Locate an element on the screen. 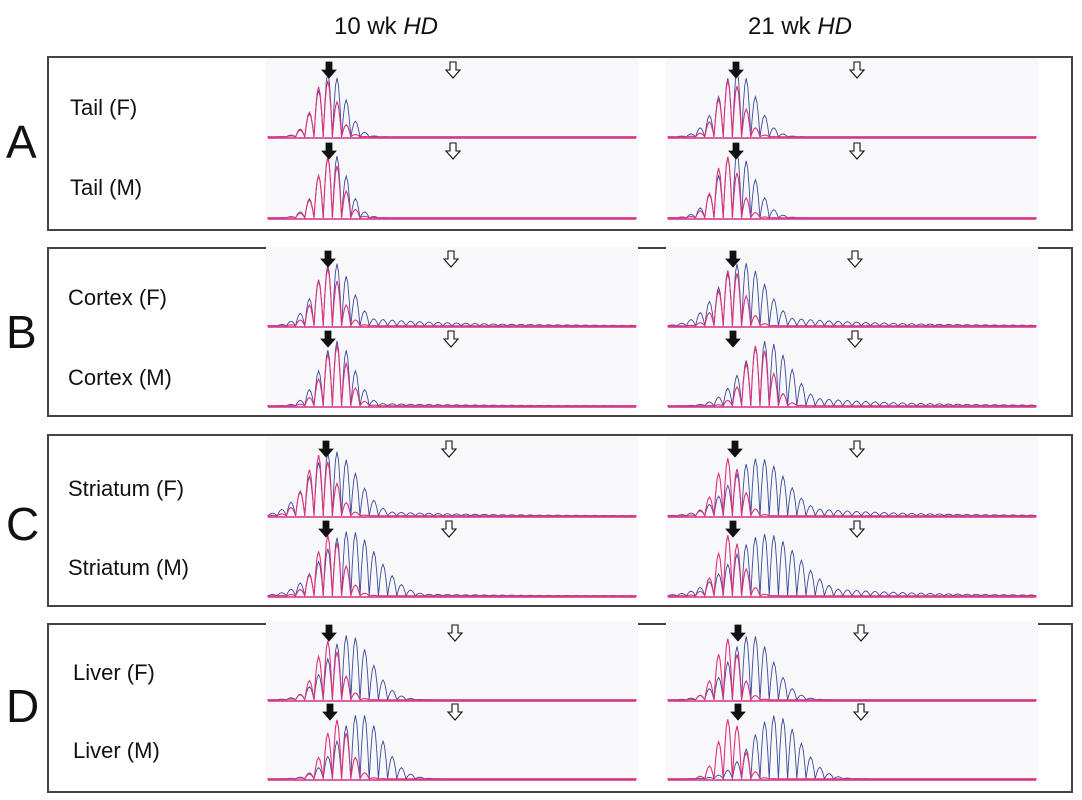 The height and width of the screenshot is (800, 1082). trace-background is located at coordinates (852, 741).